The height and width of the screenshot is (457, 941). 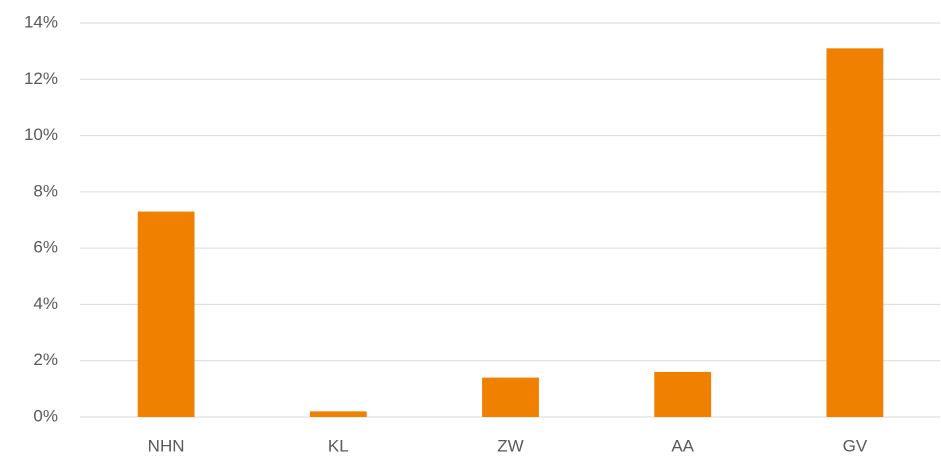 I want to click on x-tick-label: AA, so click(x=682, y=445).